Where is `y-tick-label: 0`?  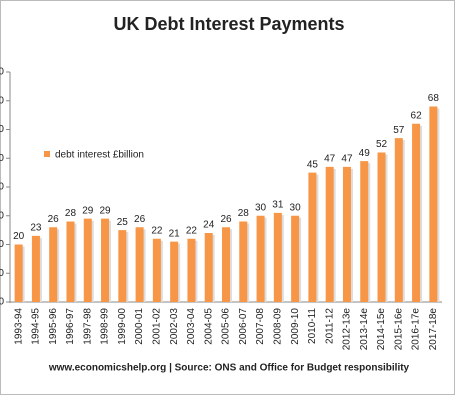 y-tick-label: 0 is located at coordinates (2, 302).